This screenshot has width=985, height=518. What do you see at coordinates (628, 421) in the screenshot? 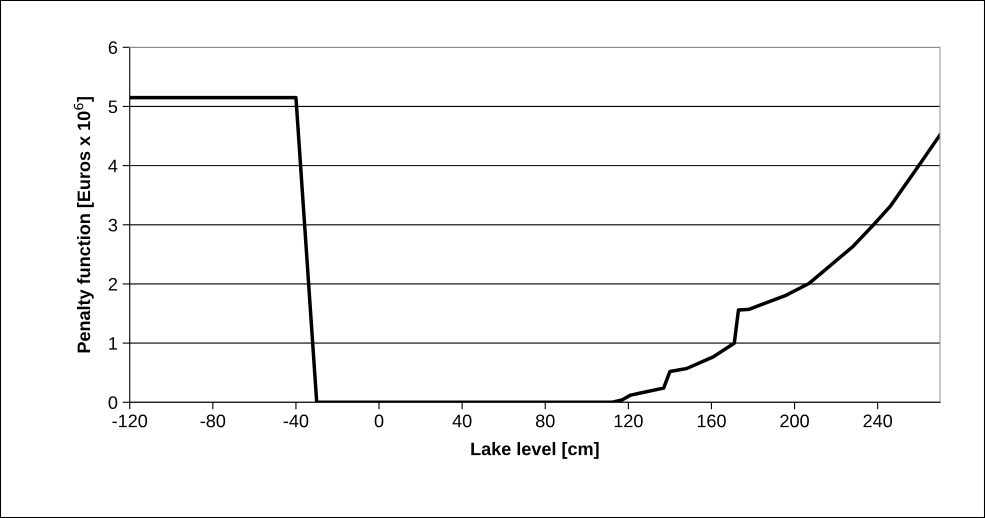
I see `x-tick-label: 120` at bounding box center [628, 421].